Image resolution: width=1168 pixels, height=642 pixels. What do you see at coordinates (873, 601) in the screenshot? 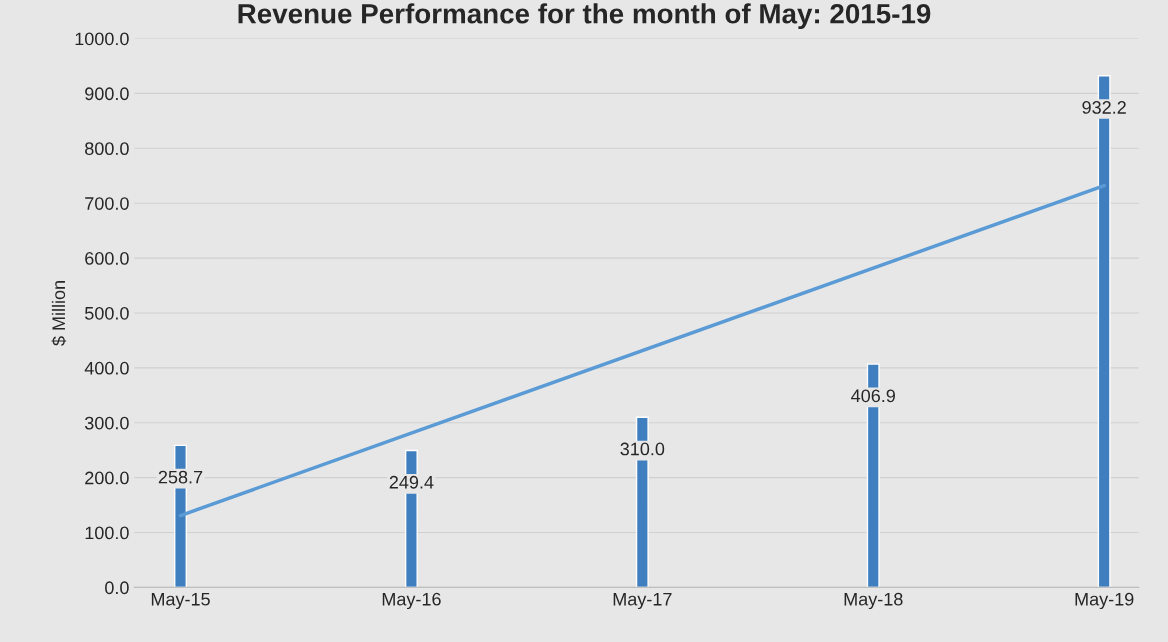
I see `x-tick-label: May-18` at bounding box center [873, 601].